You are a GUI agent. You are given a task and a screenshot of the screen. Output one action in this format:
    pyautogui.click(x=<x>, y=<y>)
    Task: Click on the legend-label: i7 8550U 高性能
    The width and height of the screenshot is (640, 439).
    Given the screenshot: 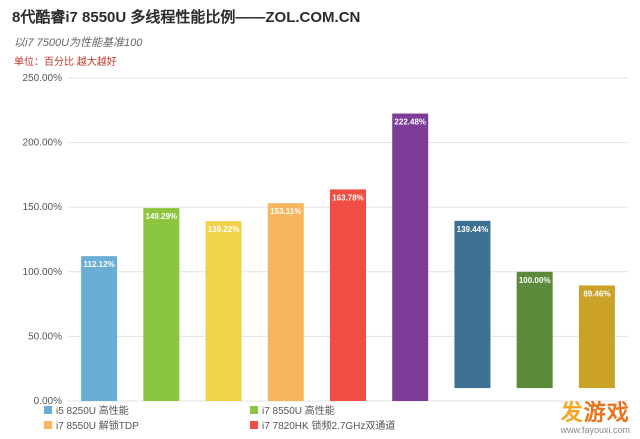 What is the action you would take?
    pyautogui.click(x=298, y=410)
    